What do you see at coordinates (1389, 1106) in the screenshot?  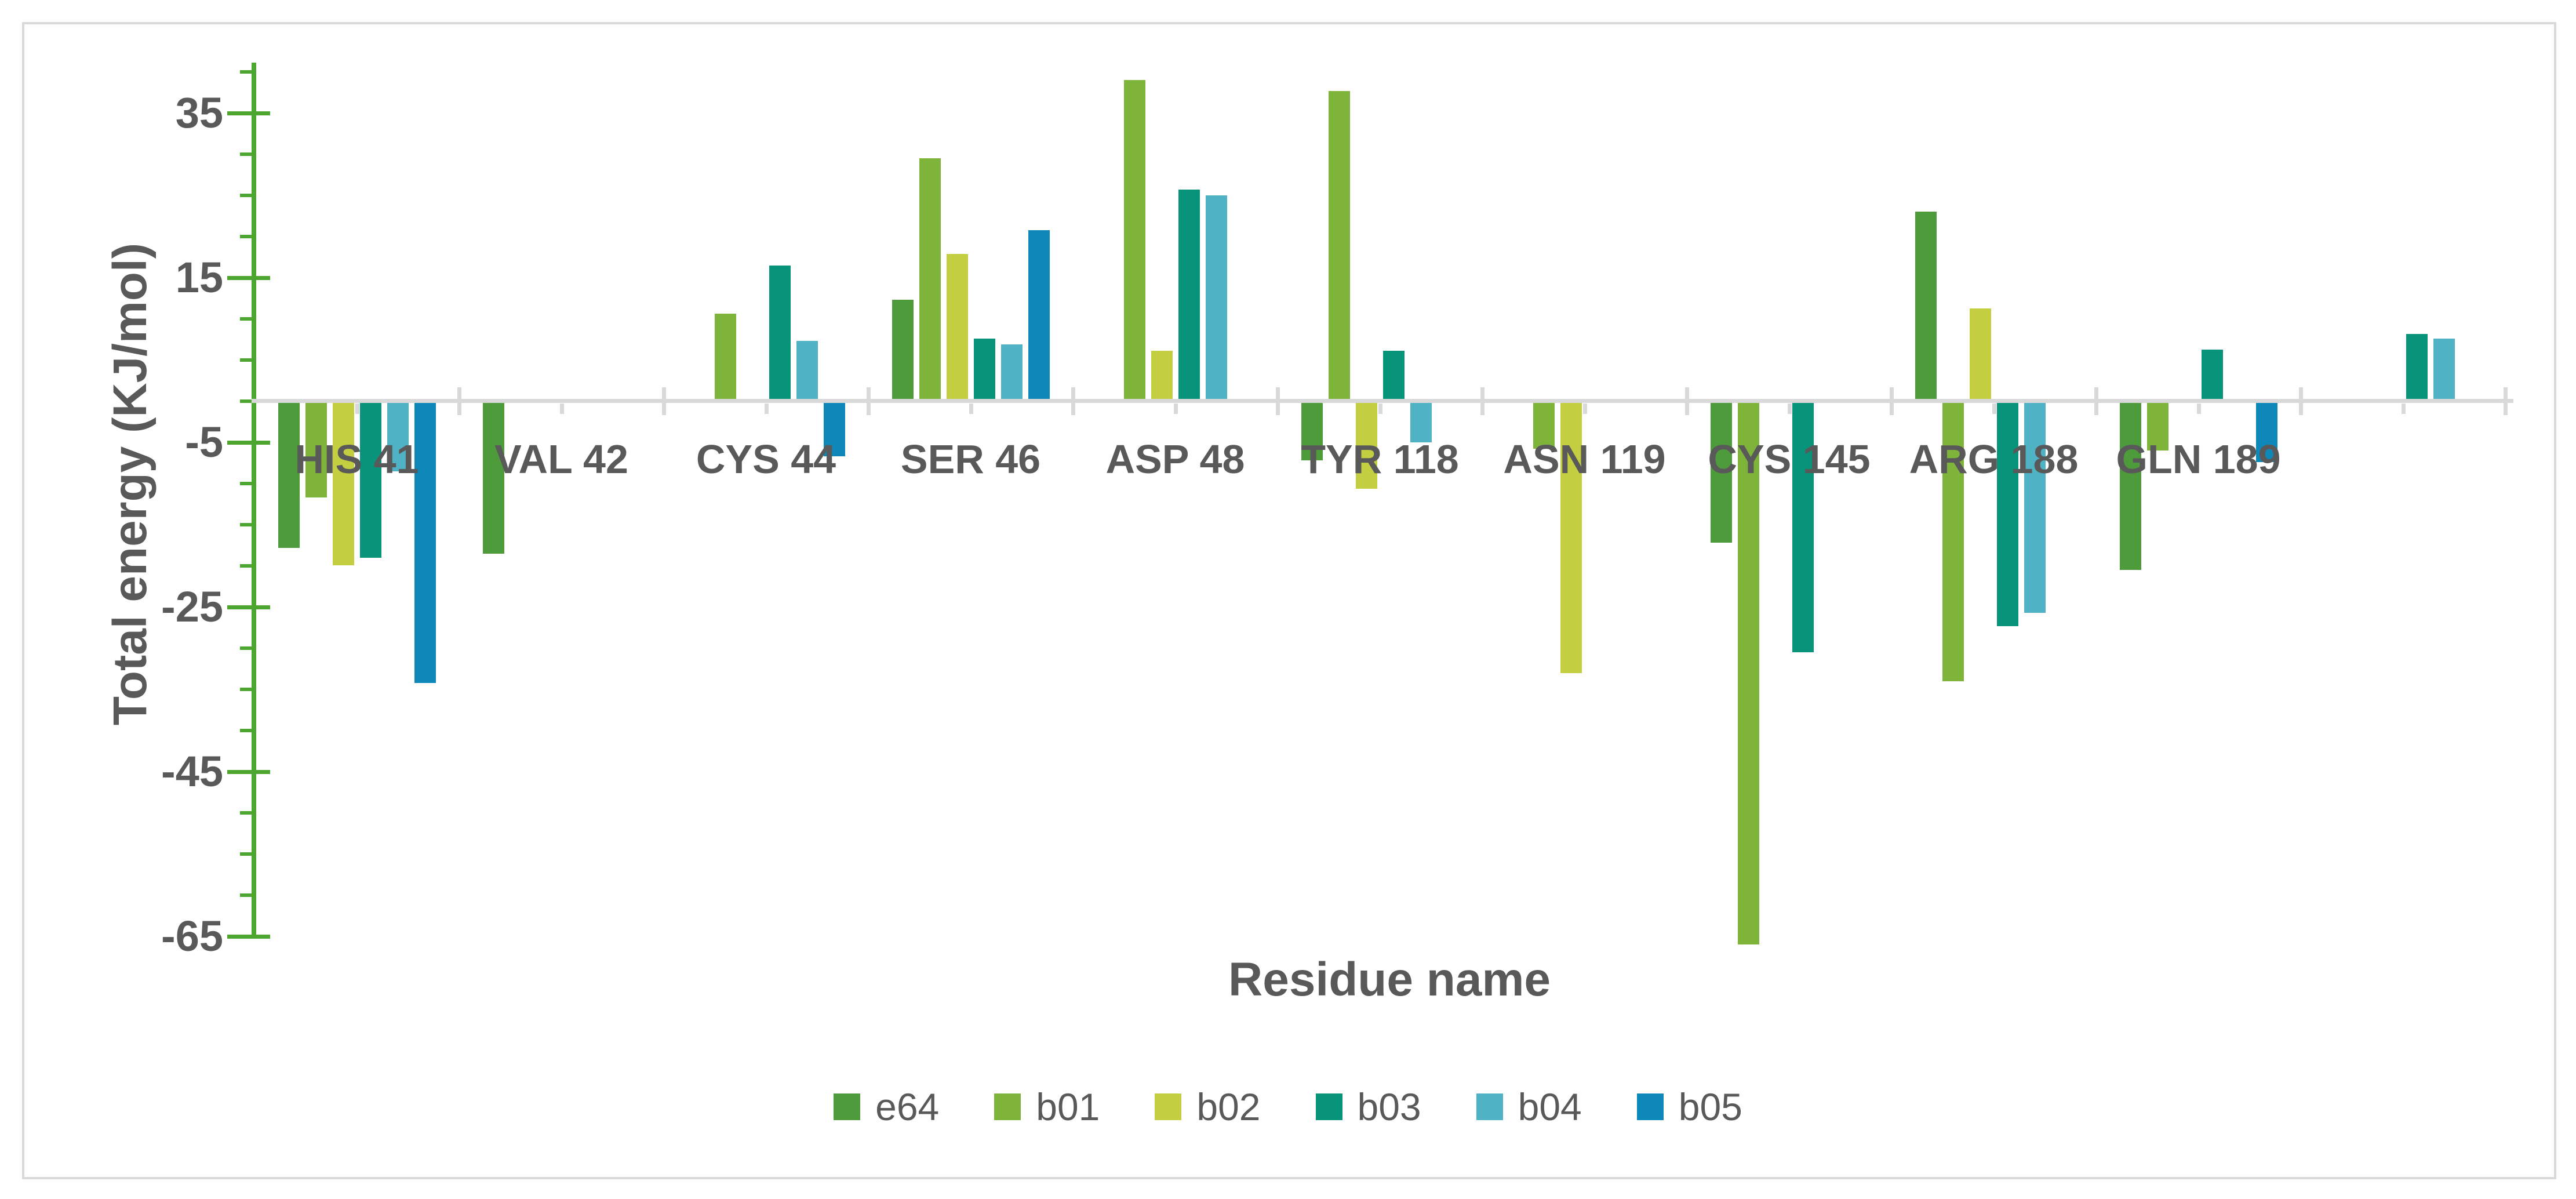 I see `legend-label: b03` at bounding box center [1389, 1106].